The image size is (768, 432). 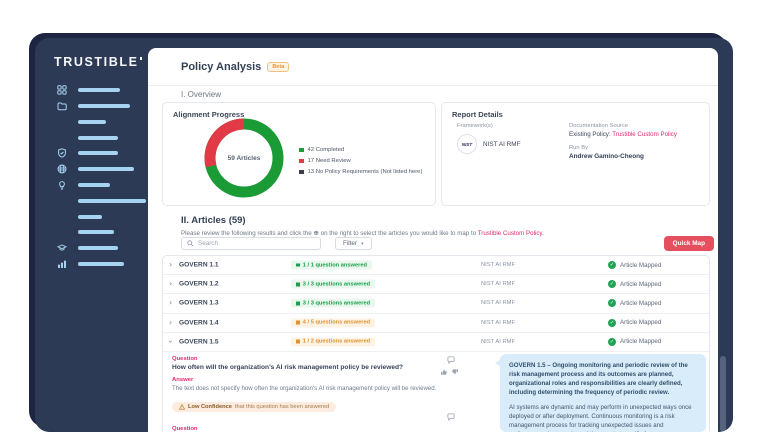 What do you see at coordinates (62, 169) in the screenshot?
I see `globe-icon` at bounding box center [62, 169].